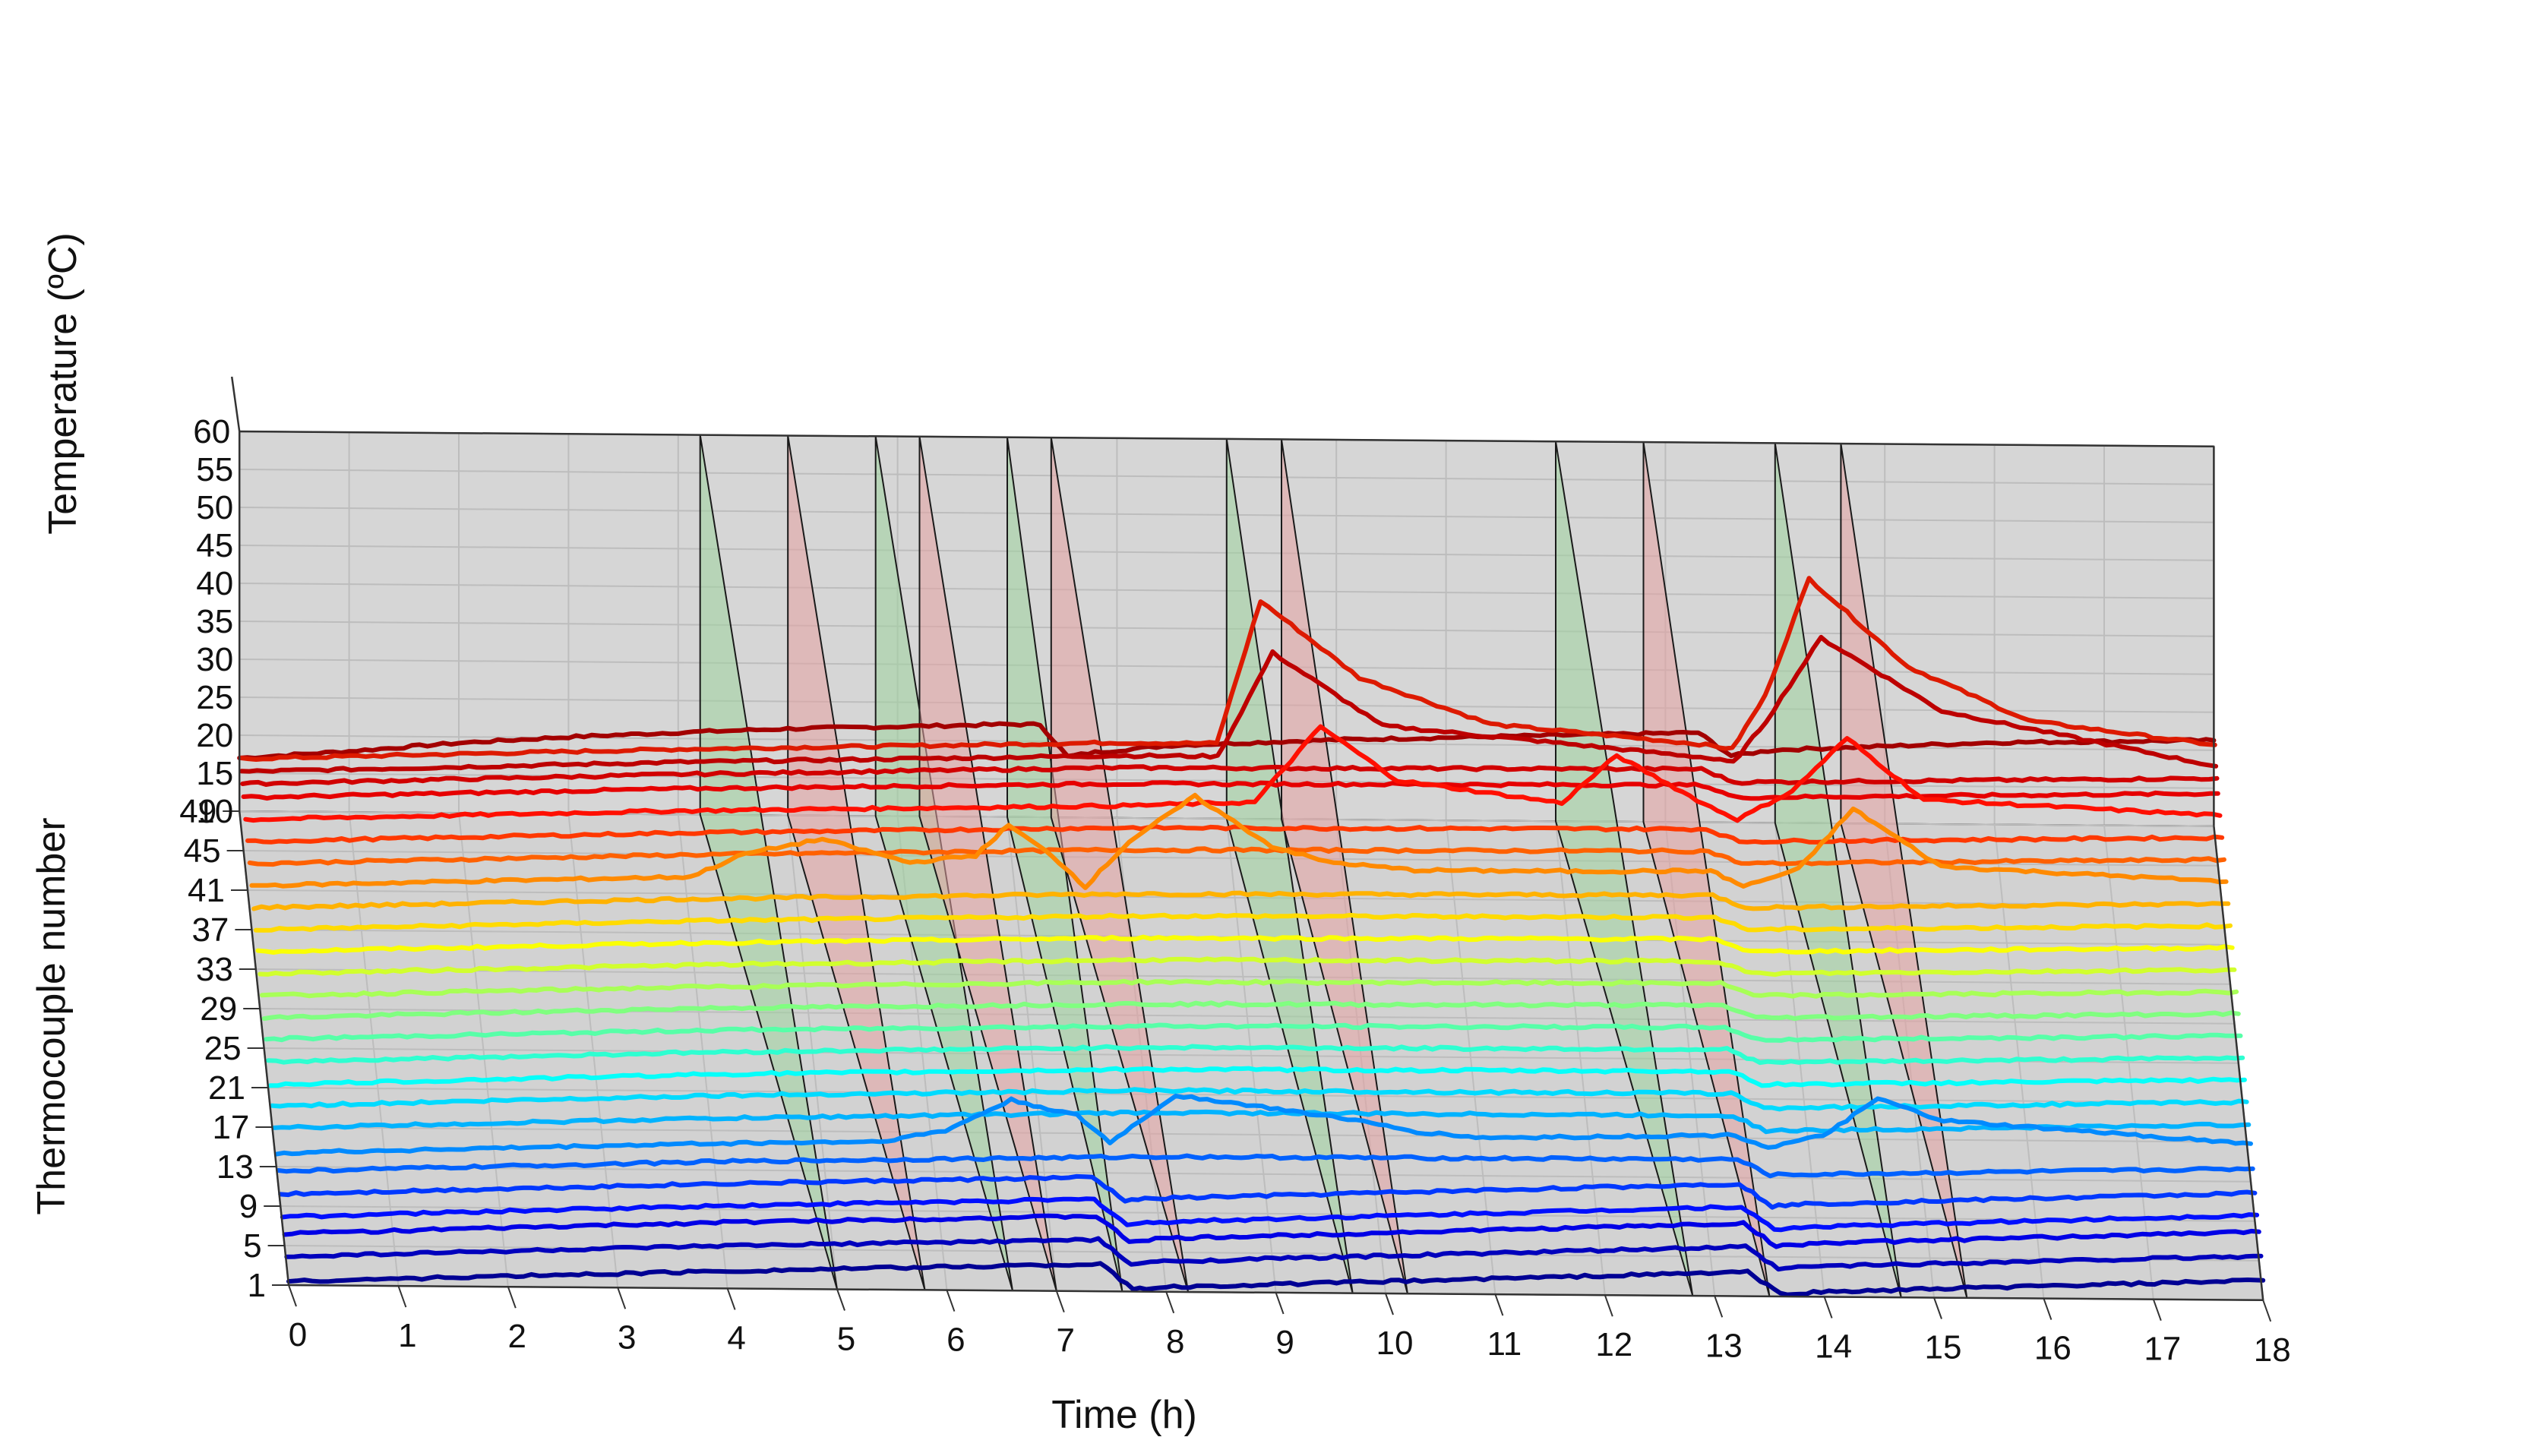 This screenshot has width=2525, height=1456. Describe the element at coordinates (955, 1340) in the screenshot. I see `x-tick-label: 6` at that location.